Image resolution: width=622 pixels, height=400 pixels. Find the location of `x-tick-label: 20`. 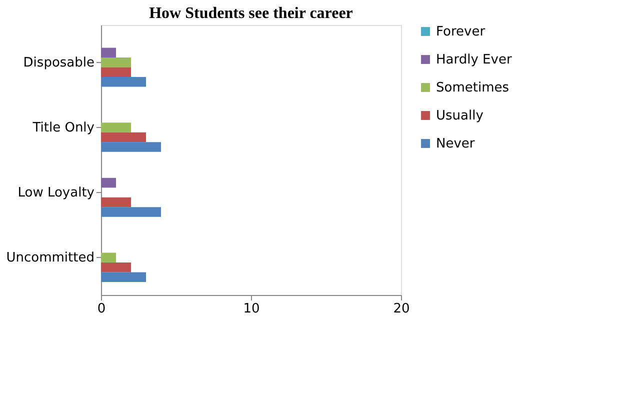

x-tick-label: 20 is located at coordinates (401, 309).